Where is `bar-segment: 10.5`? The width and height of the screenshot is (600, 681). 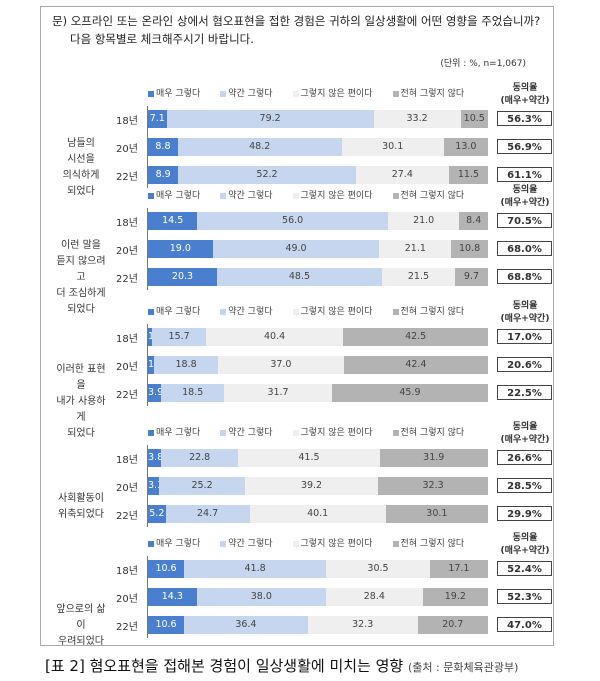
bar-segment: 10.5 is located at coordinates (474, 119).